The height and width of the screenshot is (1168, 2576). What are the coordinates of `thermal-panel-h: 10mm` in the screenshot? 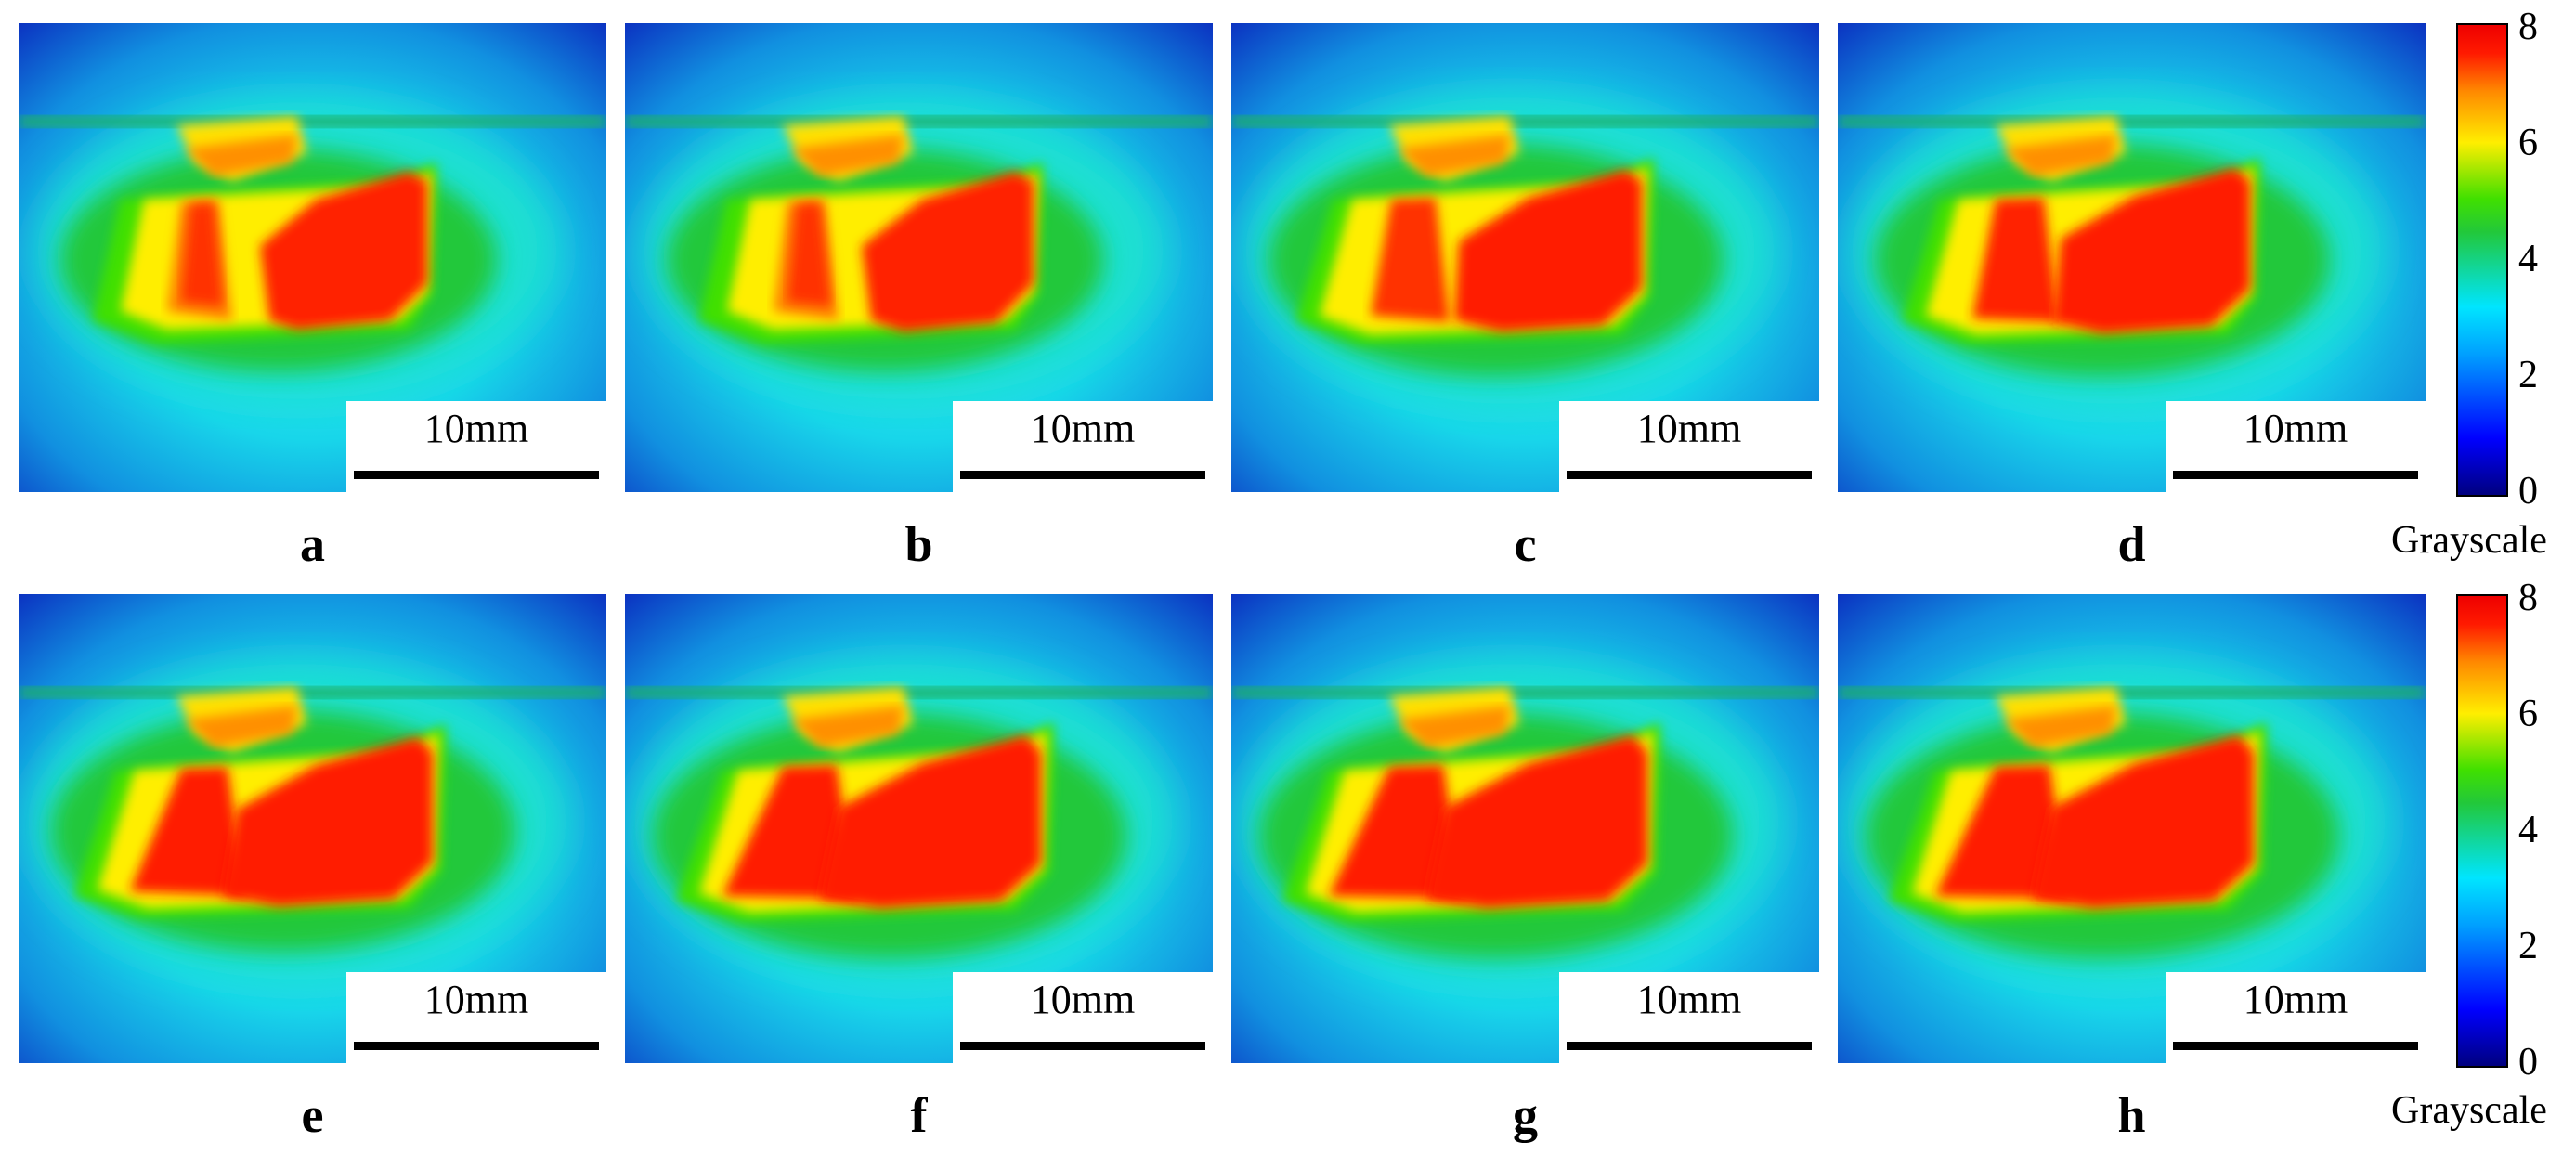 It's located at (2132, 828).